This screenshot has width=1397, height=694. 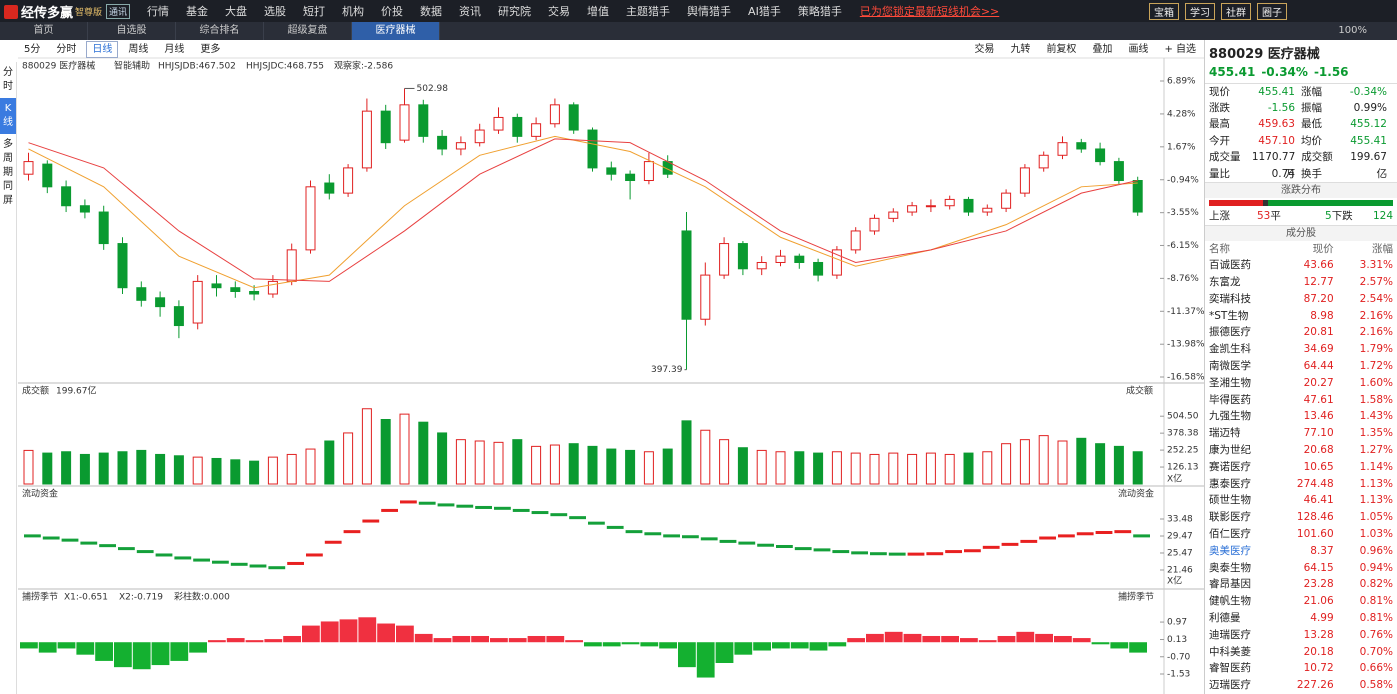 I want to click on constituent-row: 毕得医药 47.61 1.58%, so click(x=1301, y=400).